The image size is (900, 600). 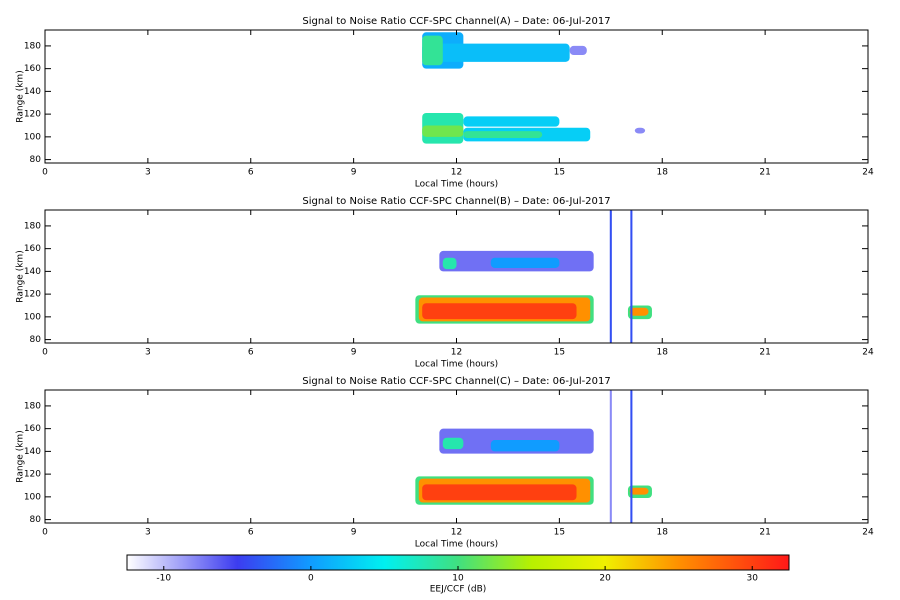 I want to click on colorbar-tick-label: 20, so click(x=605, y=579).